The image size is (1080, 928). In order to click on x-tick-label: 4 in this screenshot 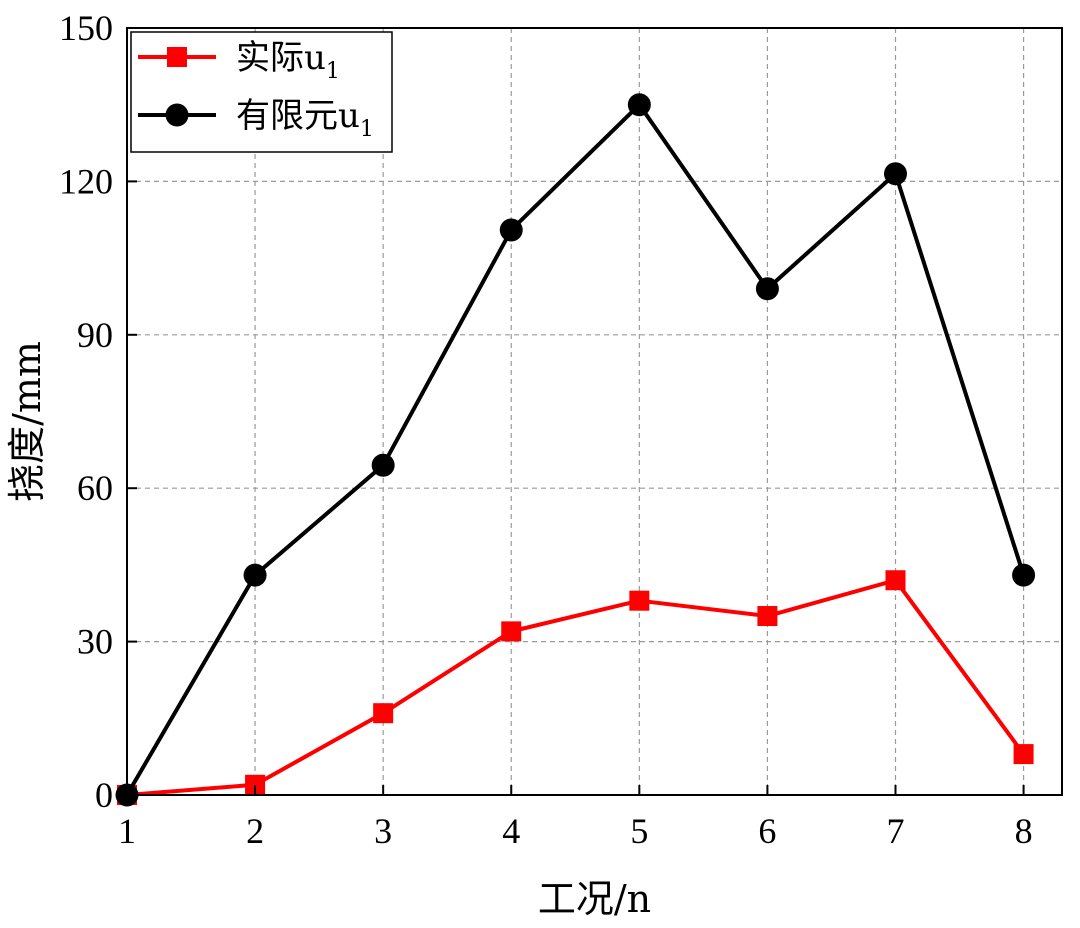, I will do `click(511, 831)`.